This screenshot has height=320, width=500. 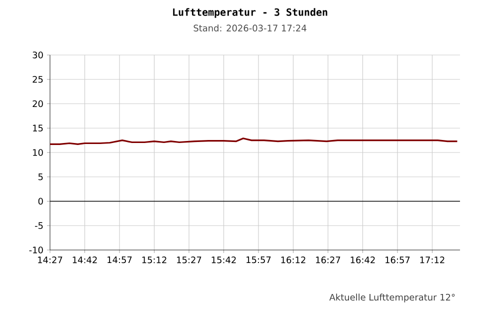 I want to click on x-tick-label: 15:57, so click(x=258, y=260).